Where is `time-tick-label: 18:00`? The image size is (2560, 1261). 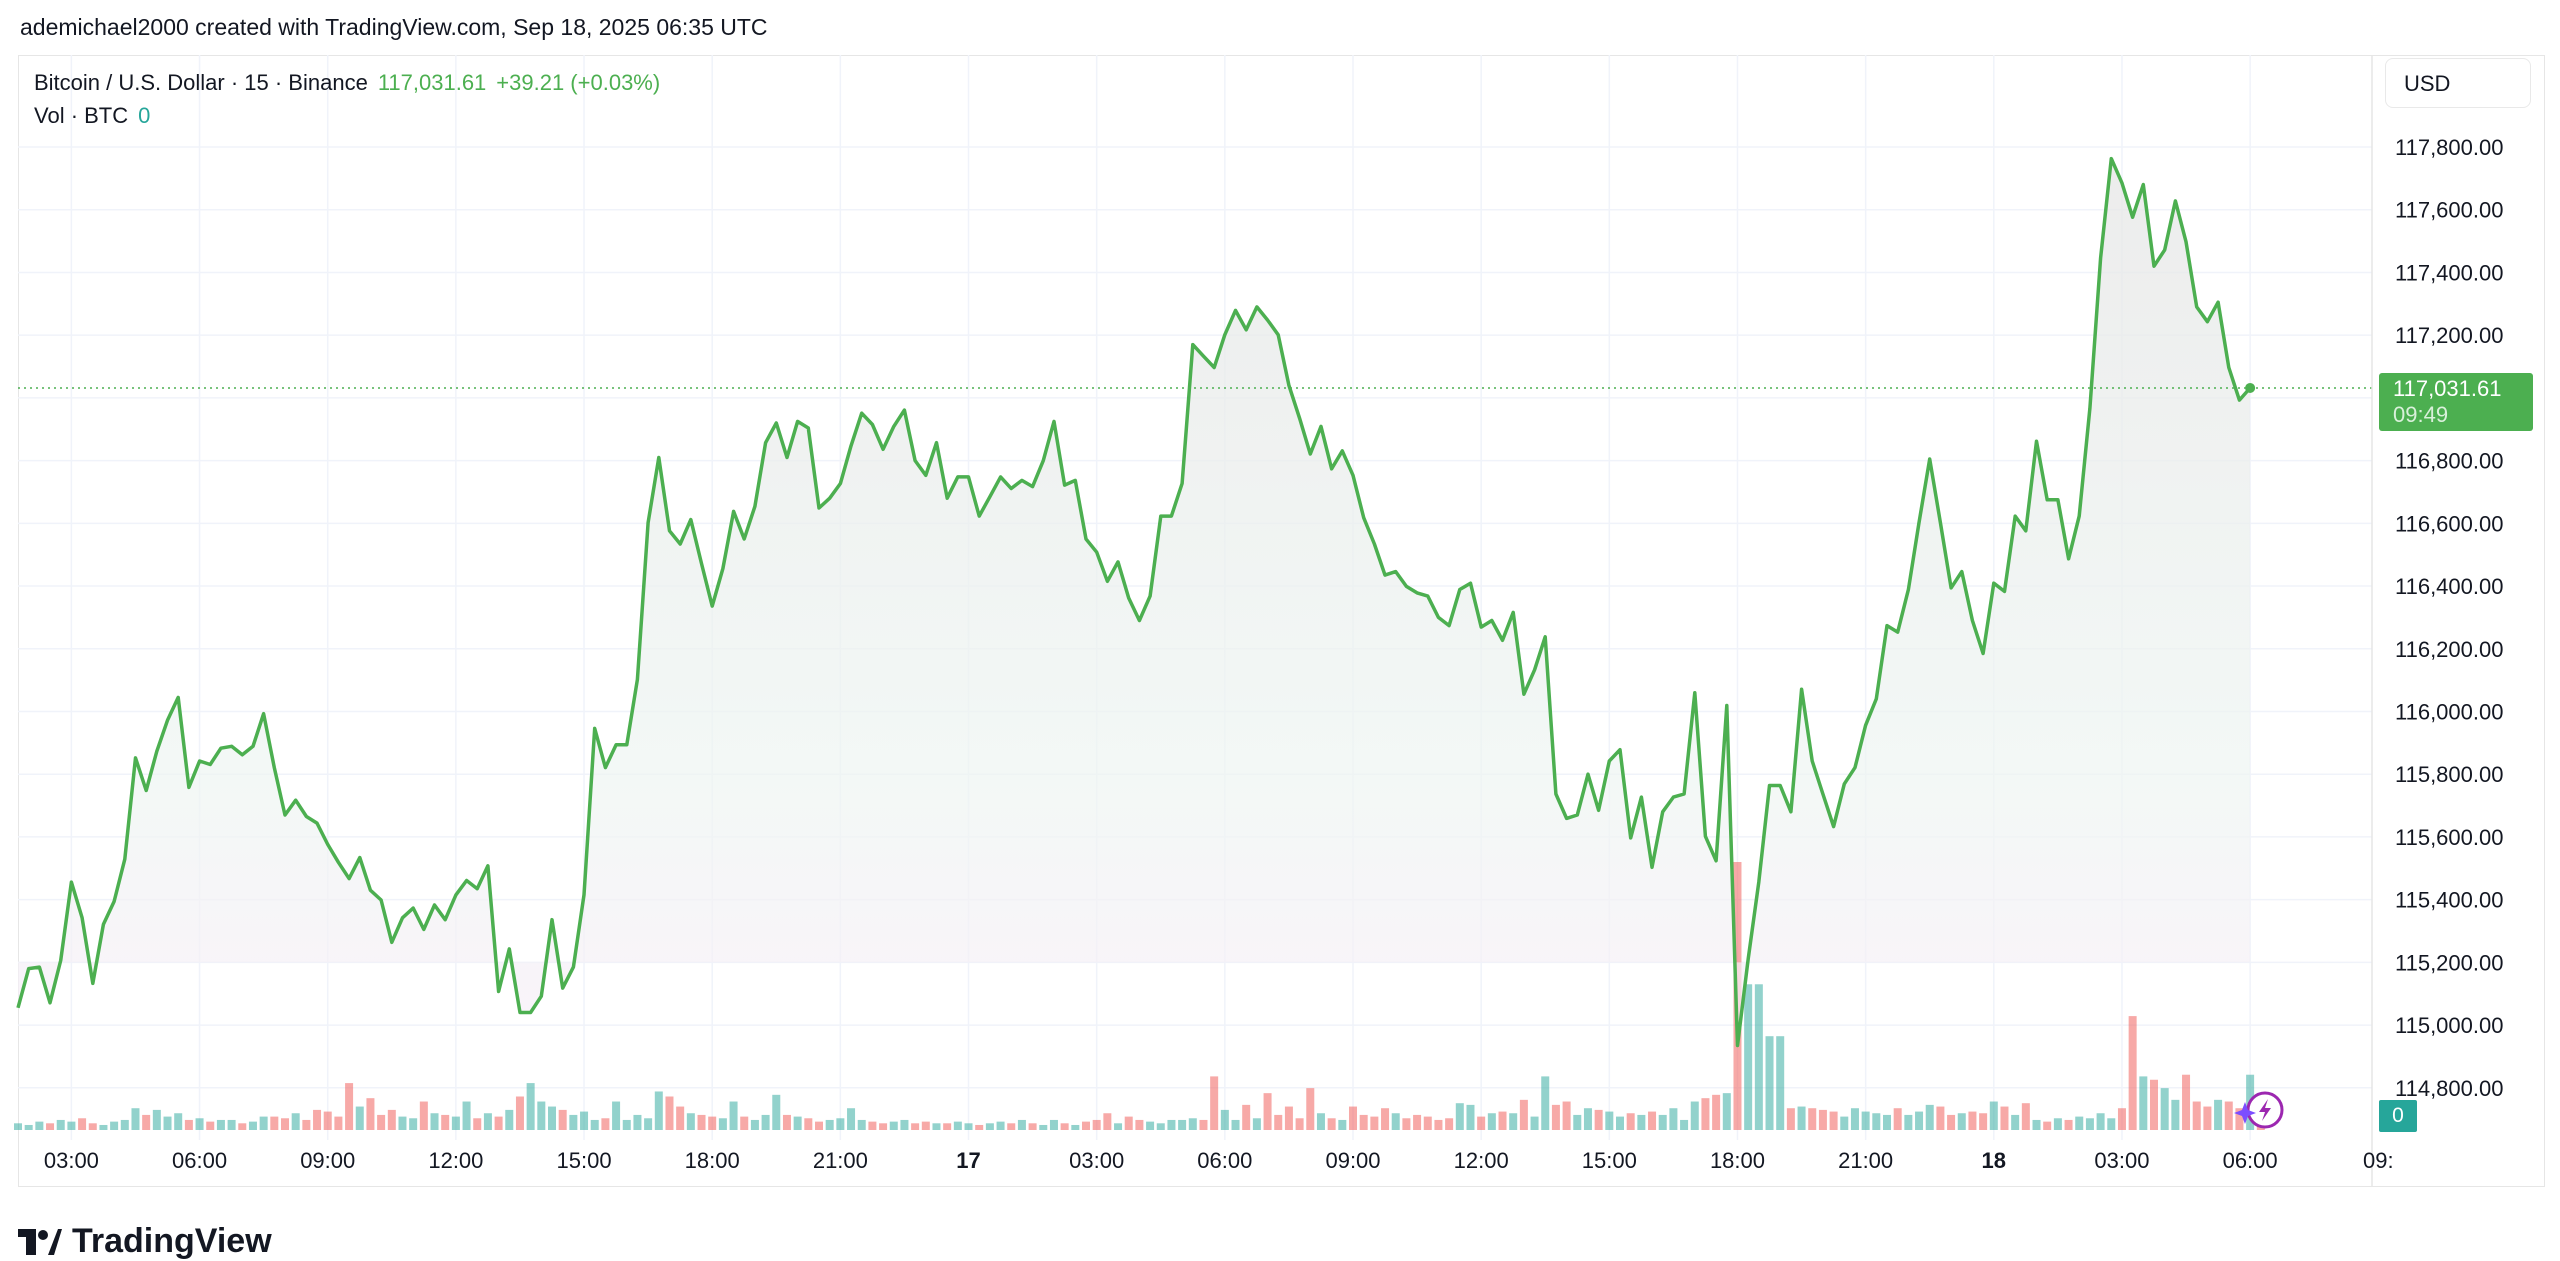
time-tick-label: 18:00 is located at coordinates (1737, 1160).